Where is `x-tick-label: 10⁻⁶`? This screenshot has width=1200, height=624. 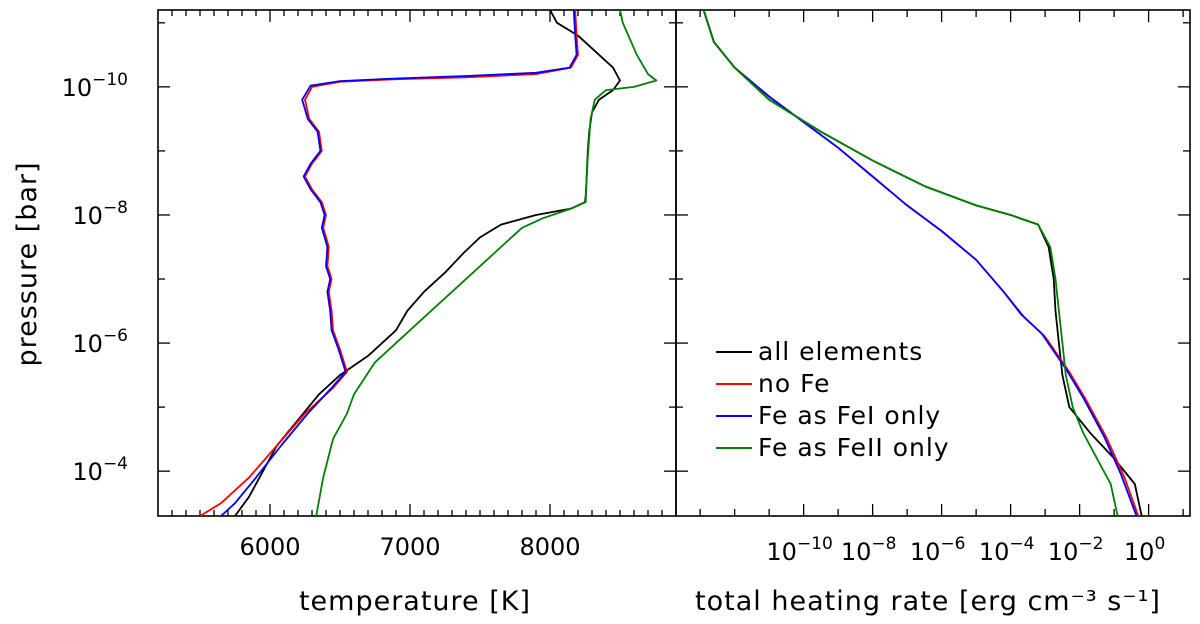
x-tick-label: 10⁻⁶ is located at coordinates (938, 550).